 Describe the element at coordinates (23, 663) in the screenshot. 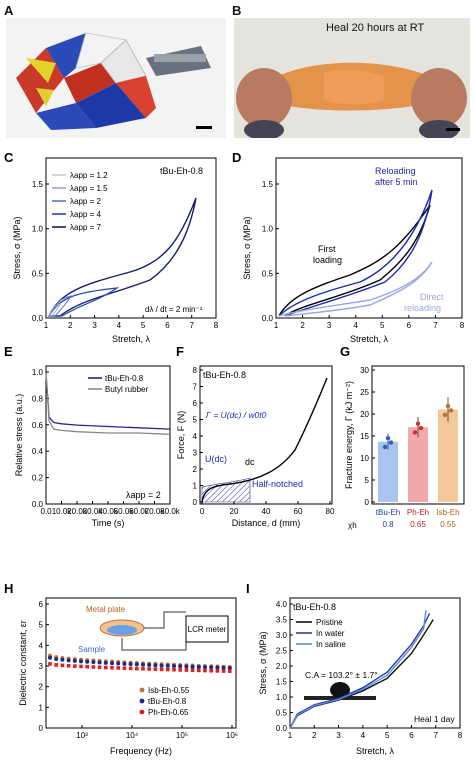

I see `panel-h-ylabel: Dielectric constant, εr` at that location.